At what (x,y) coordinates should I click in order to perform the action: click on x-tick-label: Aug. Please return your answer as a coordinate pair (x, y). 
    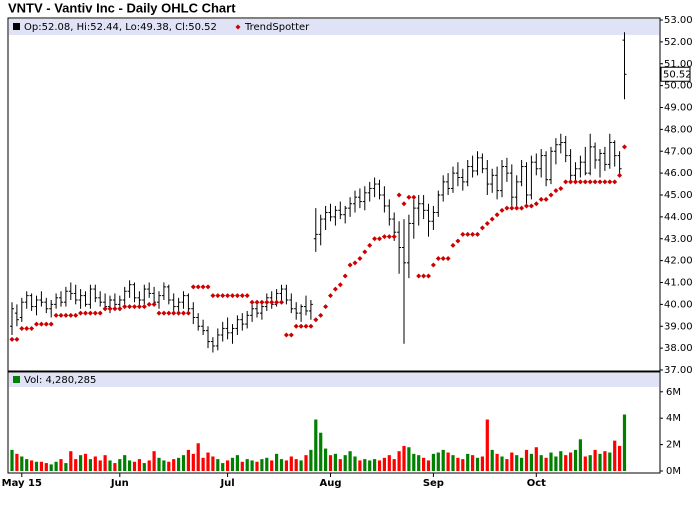
    Looking at the image, I should click on (330, 483).